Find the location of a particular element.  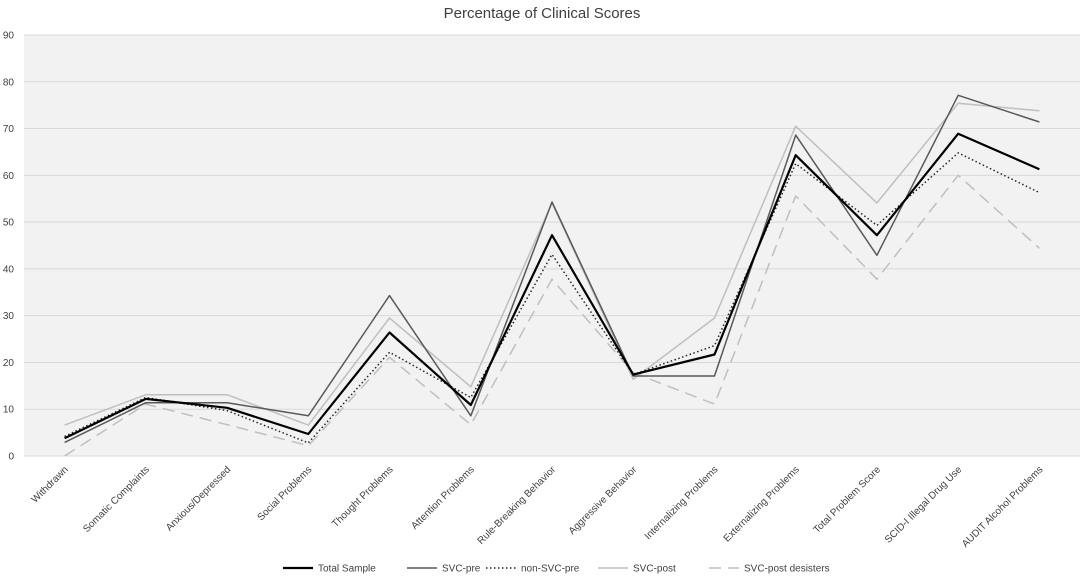

y-tick-label: 30 is located at coordinates (9, 316).